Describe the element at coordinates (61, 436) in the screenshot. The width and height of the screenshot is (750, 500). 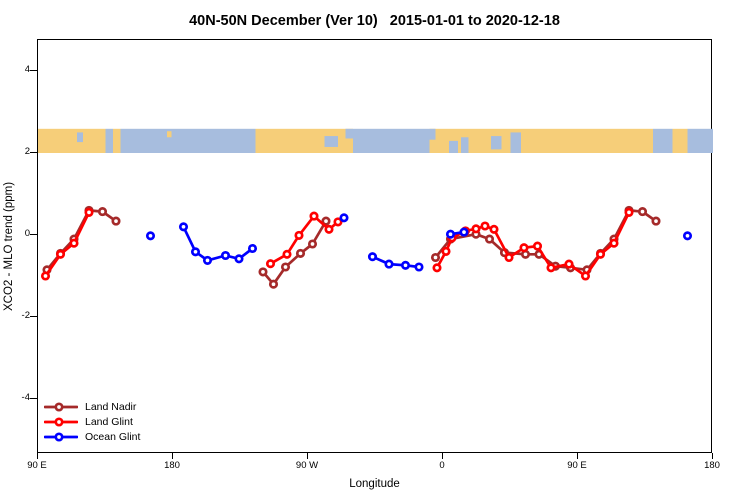
I see `ocean-glint-legend-marker-icon` at that location.